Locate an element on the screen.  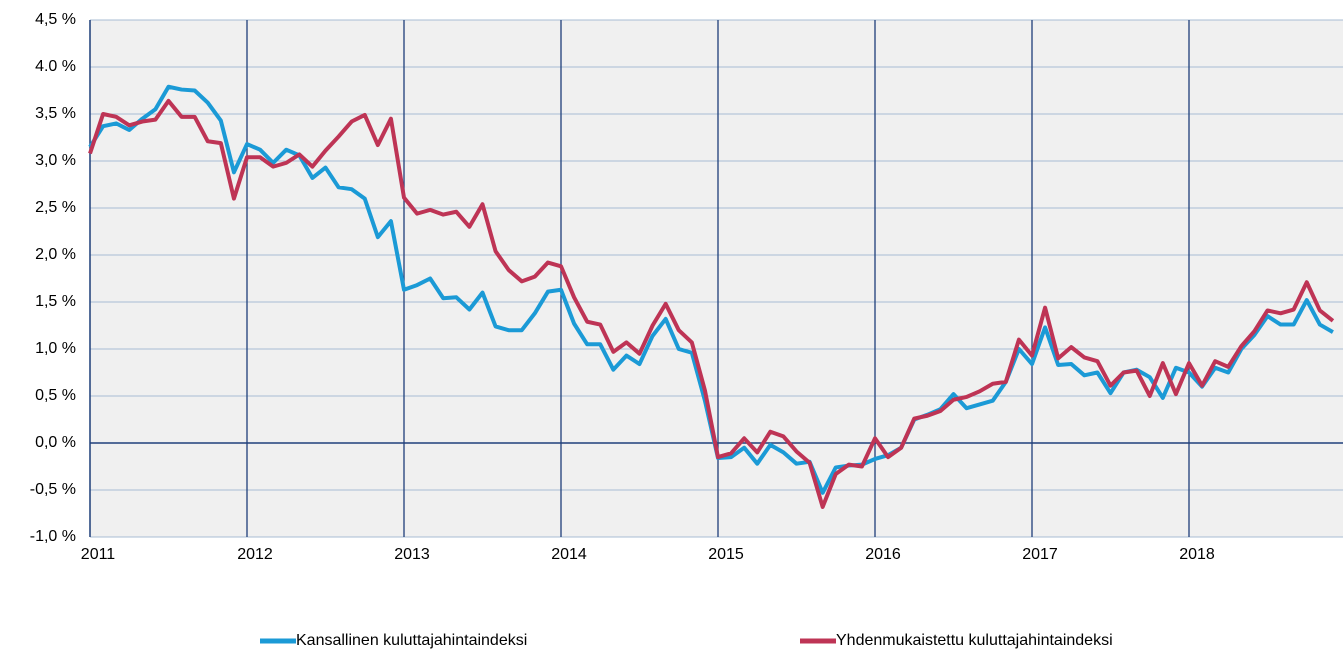
y-tick-label: -0,5 % is located at coordinates (53, 489).